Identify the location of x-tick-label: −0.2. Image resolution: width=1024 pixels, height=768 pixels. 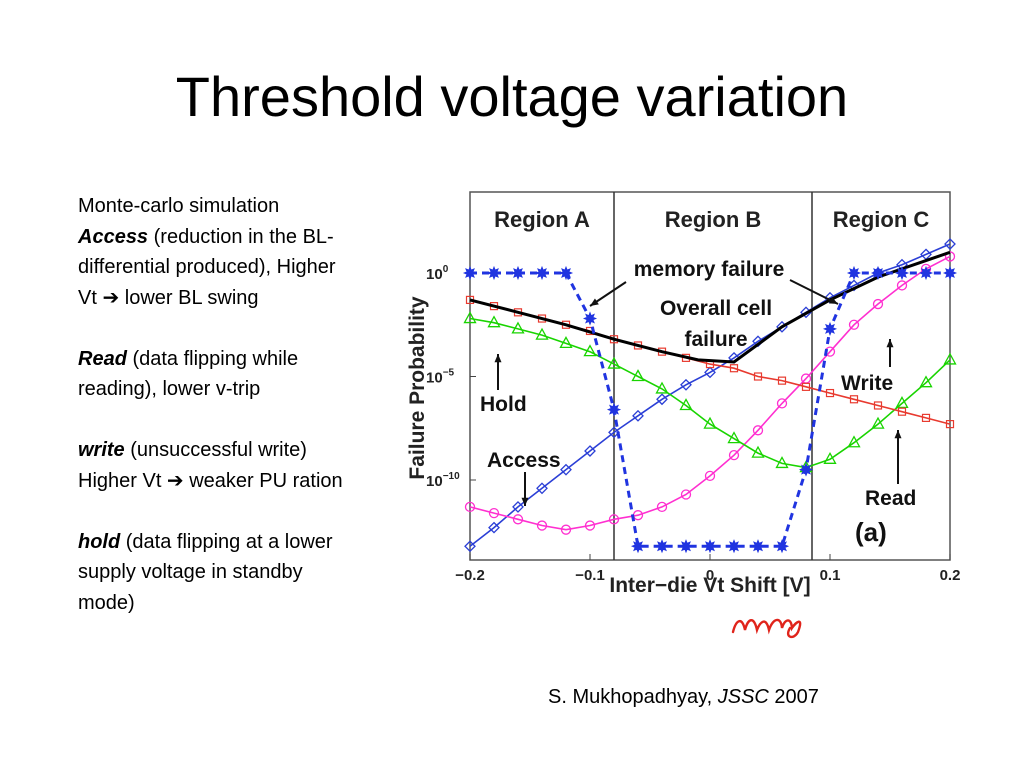
(470, 575).